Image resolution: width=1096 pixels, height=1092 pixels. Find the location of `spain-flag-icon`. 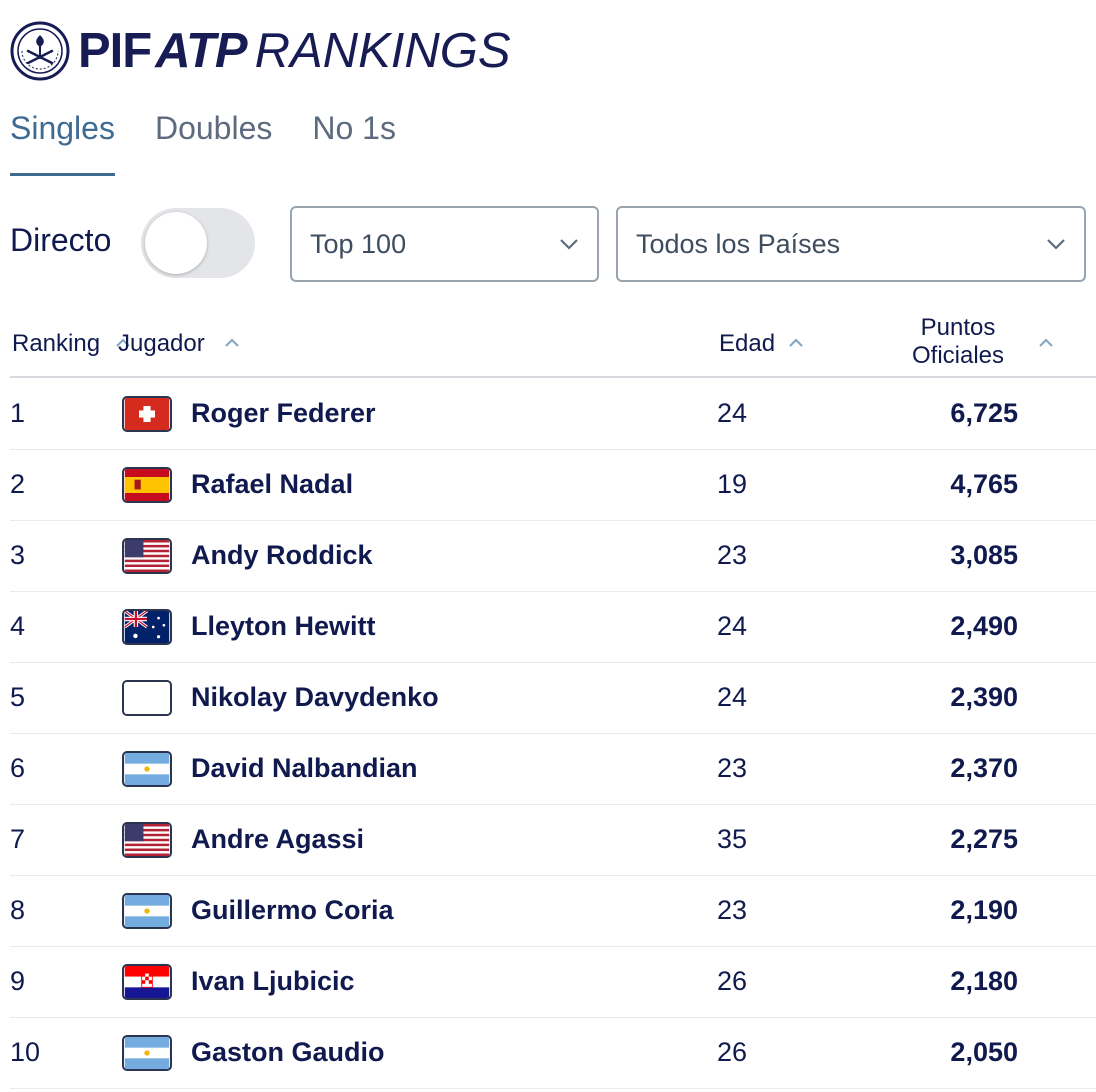

spain-flag-icon is located at coordinates (147, 484).